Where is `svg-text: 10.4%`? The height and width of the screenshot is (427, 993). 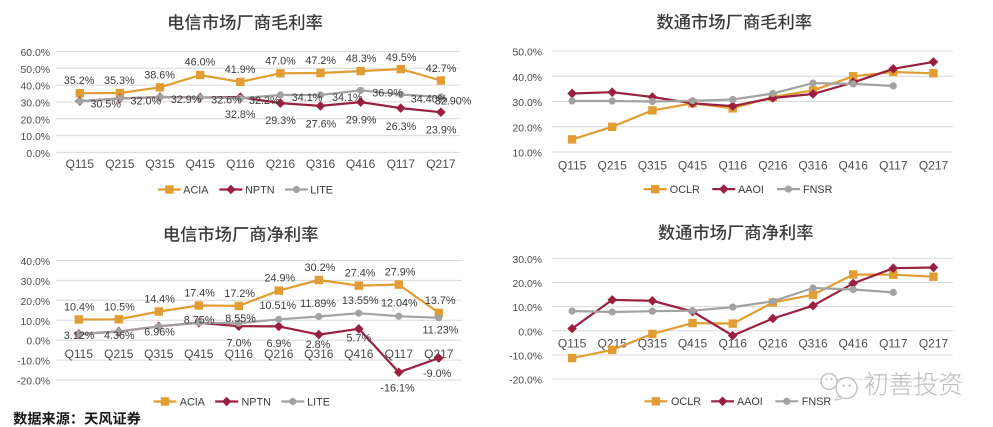 svg-text: 10.4% is located at coordinates (79, 308).